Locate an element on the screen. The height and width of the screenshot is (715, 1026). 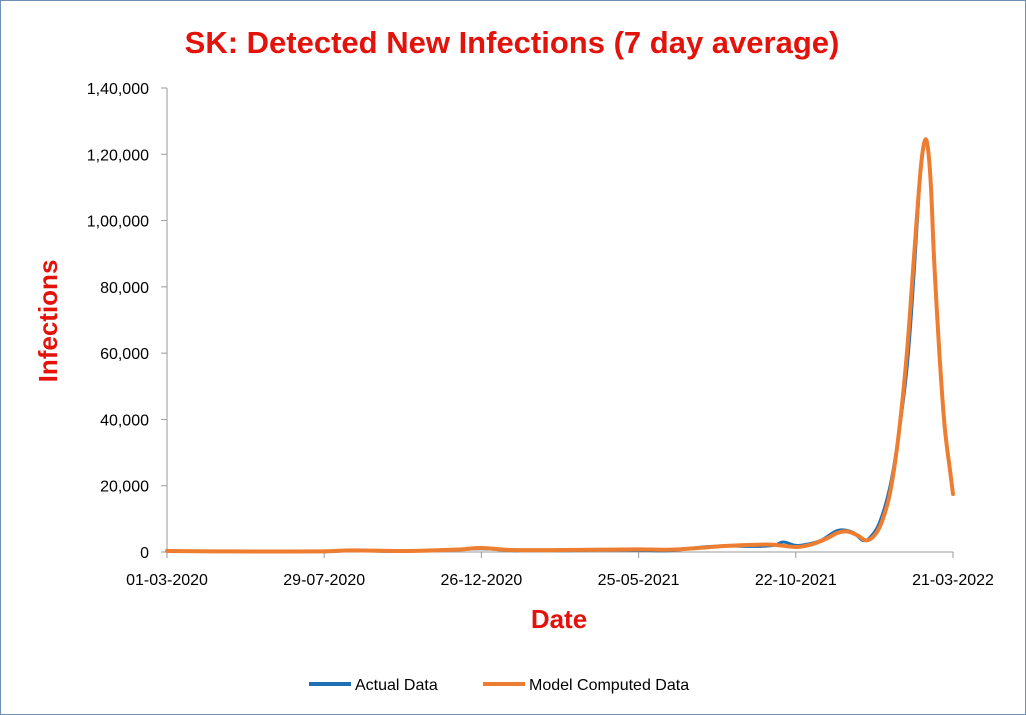
x-axis-title: Date is located at coordinates (559, 619).